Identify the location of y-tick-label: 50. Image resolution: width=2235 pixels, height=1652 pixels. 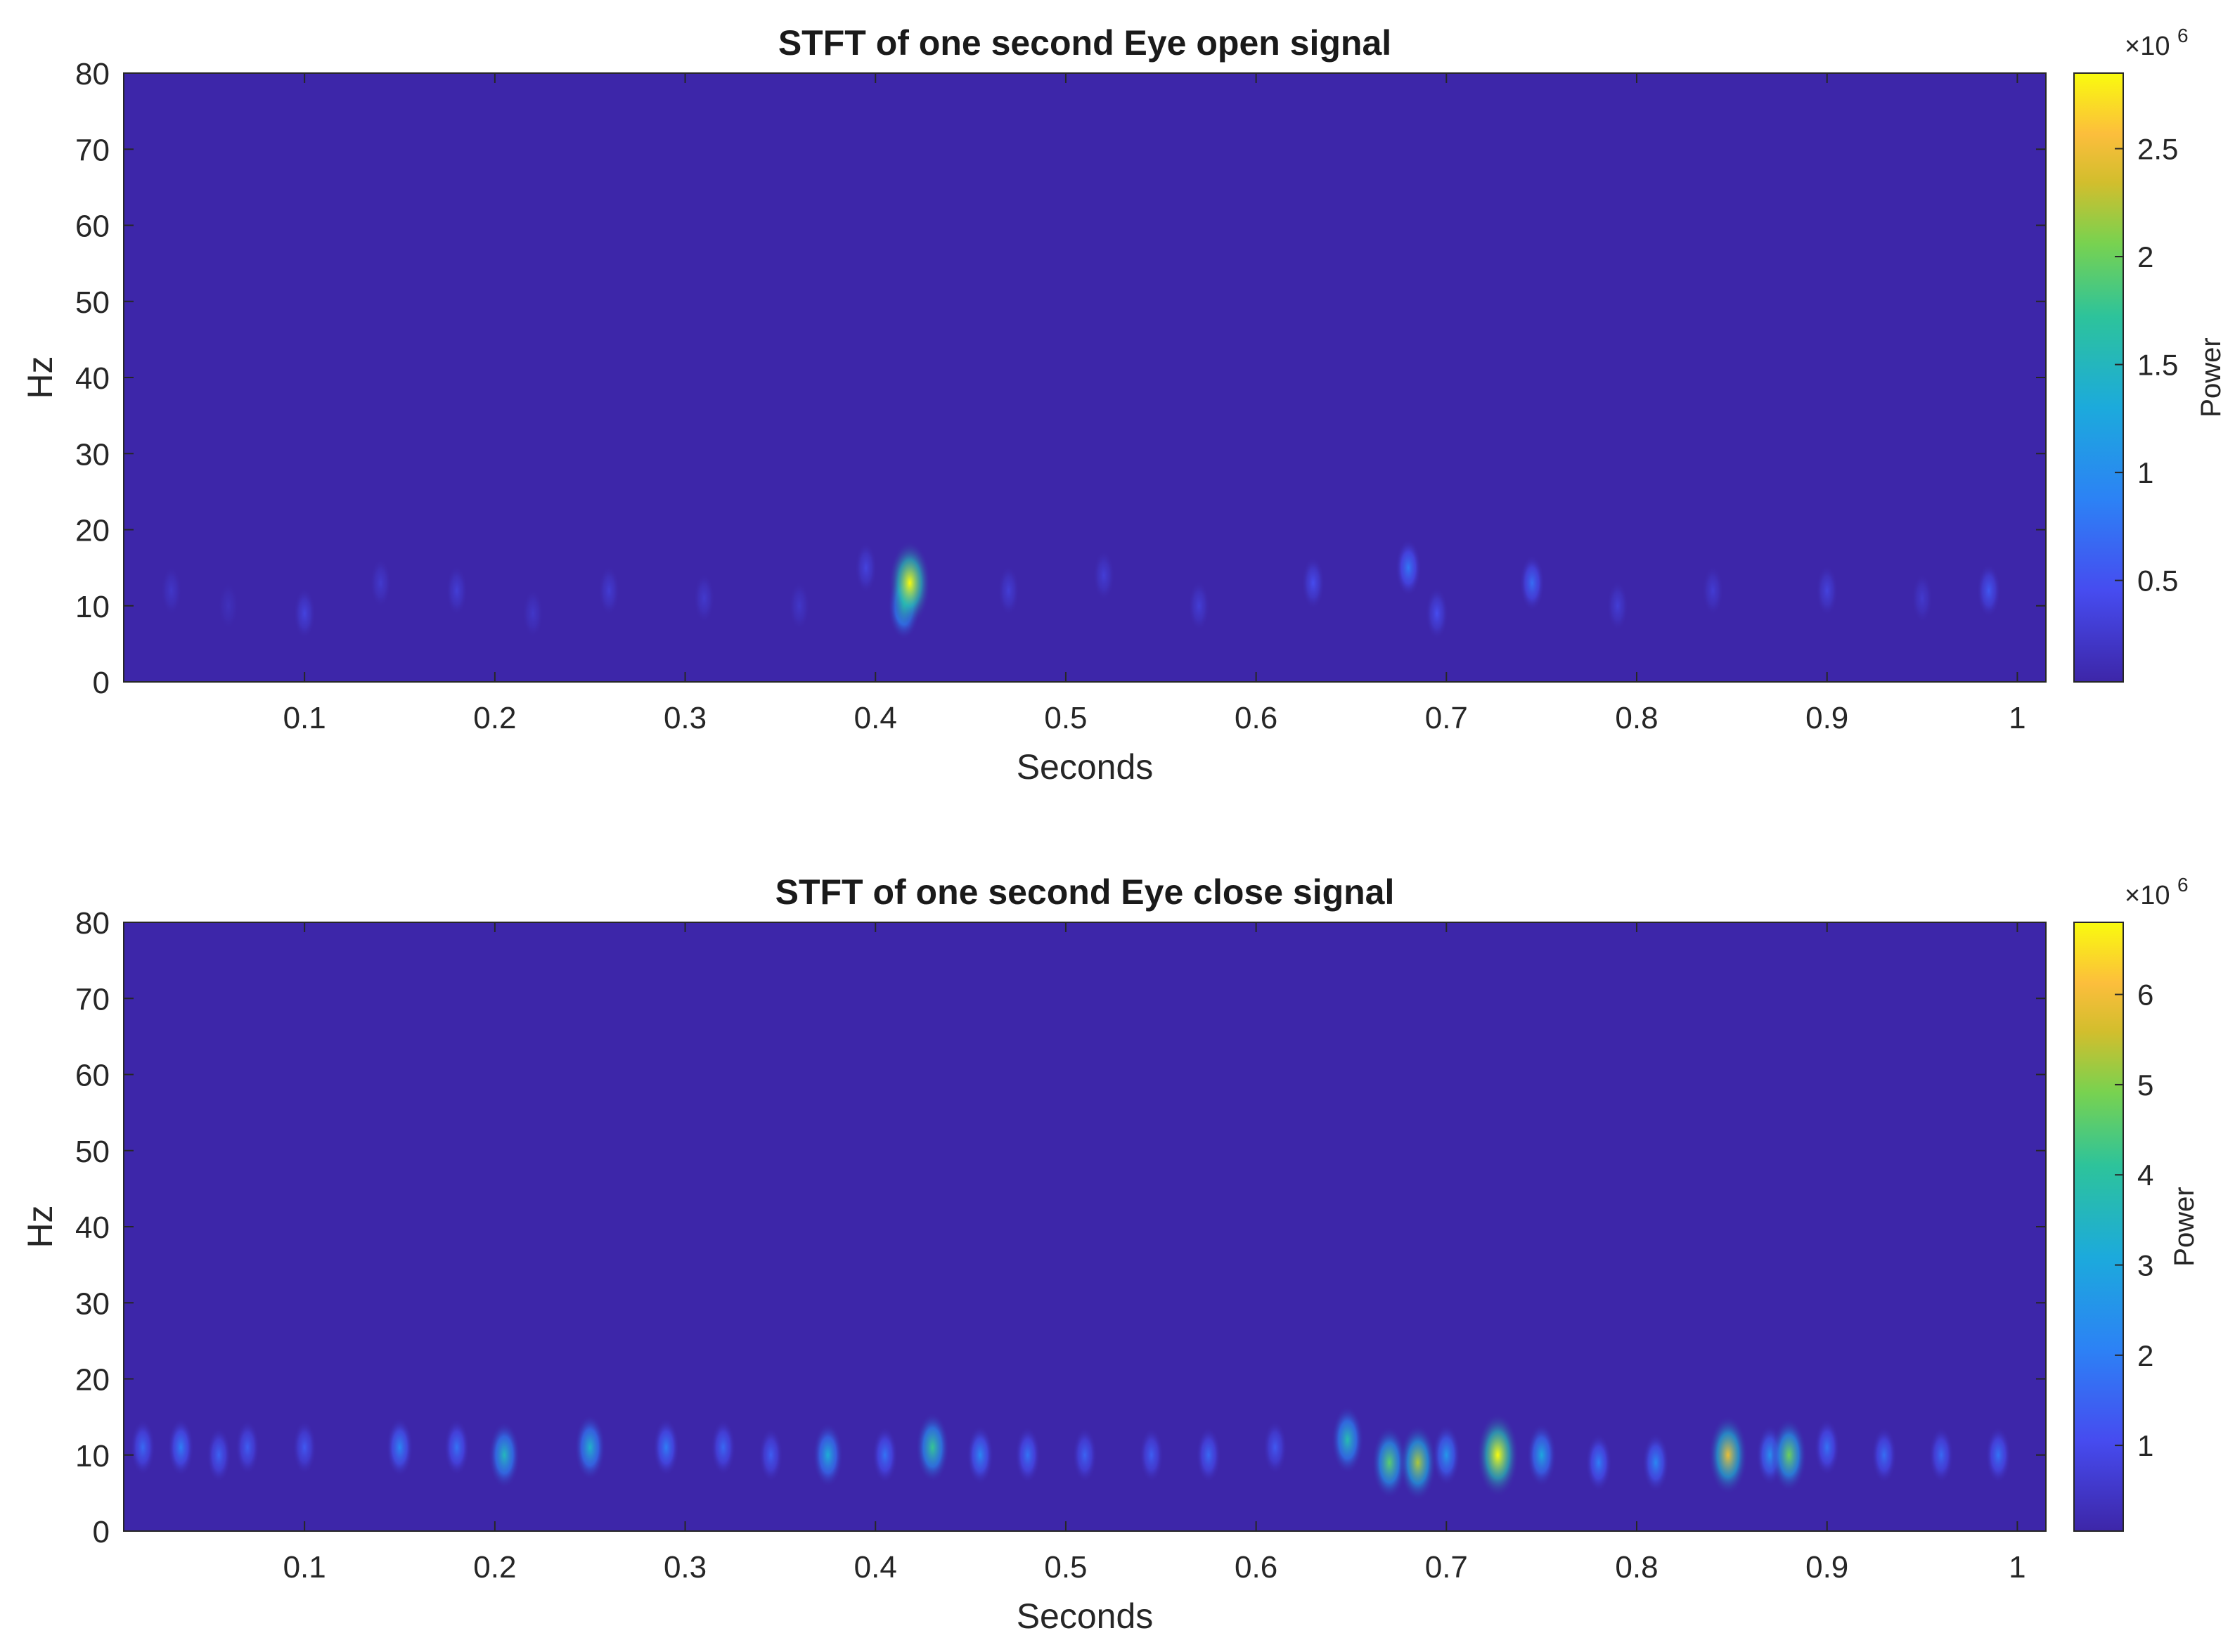
(93, 1152).